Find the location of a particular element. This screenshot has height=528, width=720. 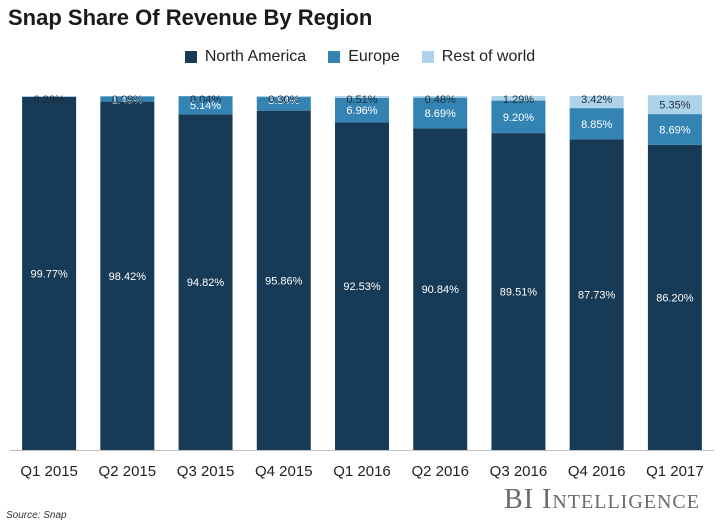

data-label: 0.23% is located at coordinates (49, 100).